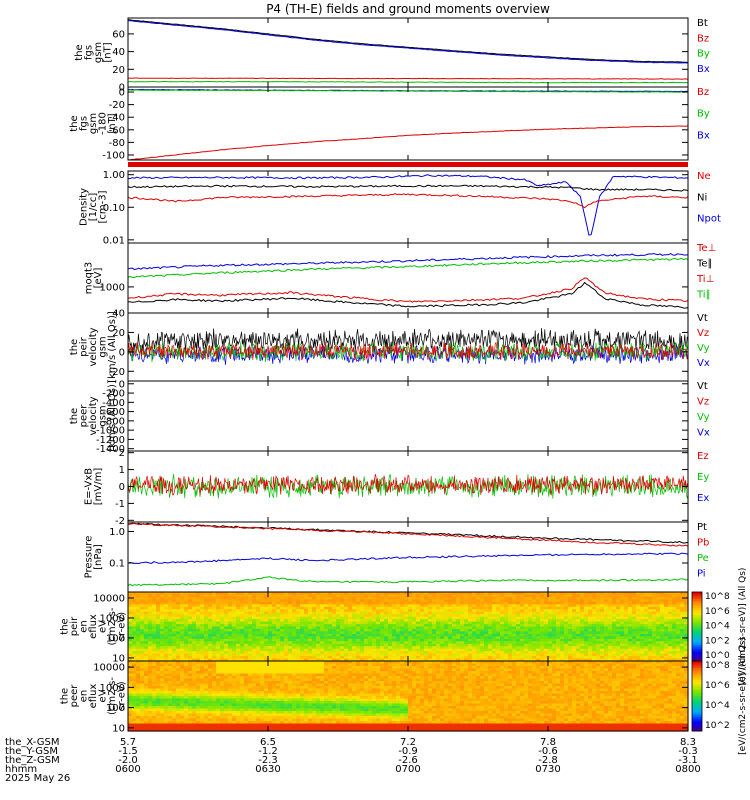 This screenshot has height=800, width=750. What do you see at coordinates (88, 52) in the screenshot?
I see `y-axis-label: fgs` at bounding box center [88, 52].